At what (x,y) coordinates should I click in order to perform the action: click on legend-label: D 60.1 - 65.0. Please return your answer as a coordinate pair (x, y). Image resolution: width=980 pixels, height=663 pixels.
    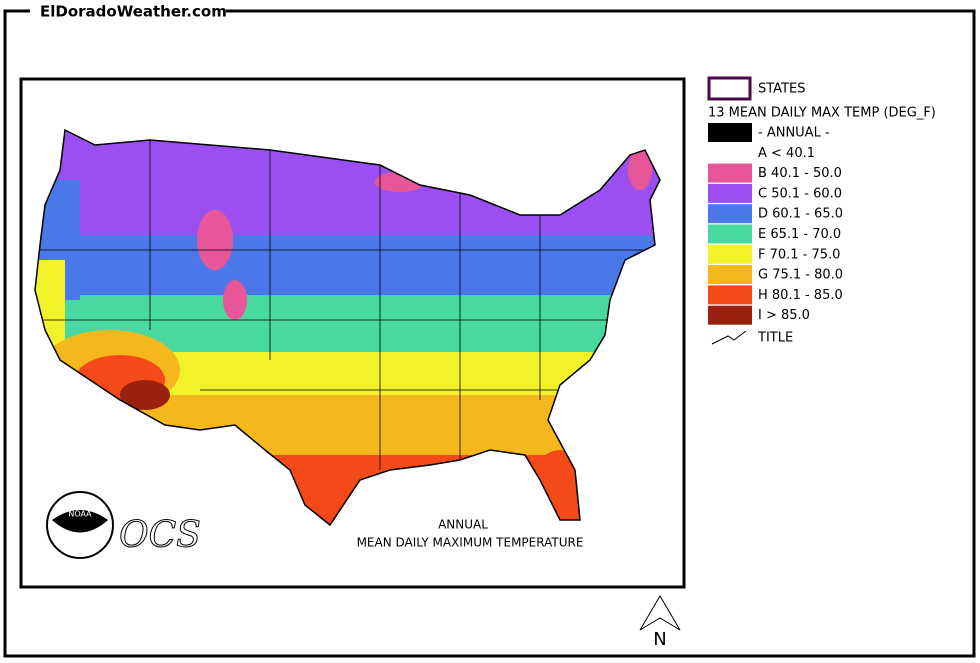
    Looking at the image, I should click on (800, 214).